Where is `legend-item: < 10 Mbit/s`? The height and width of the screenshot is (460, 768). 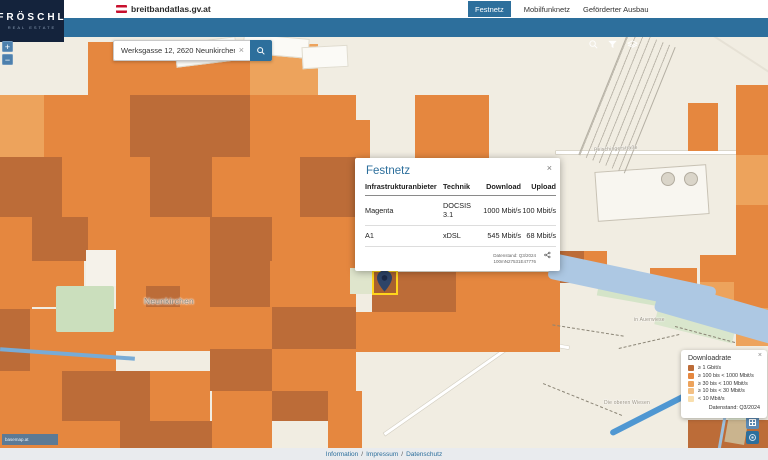 legend-item: < 10 Mbit/s is located at coordinates (724, 399).